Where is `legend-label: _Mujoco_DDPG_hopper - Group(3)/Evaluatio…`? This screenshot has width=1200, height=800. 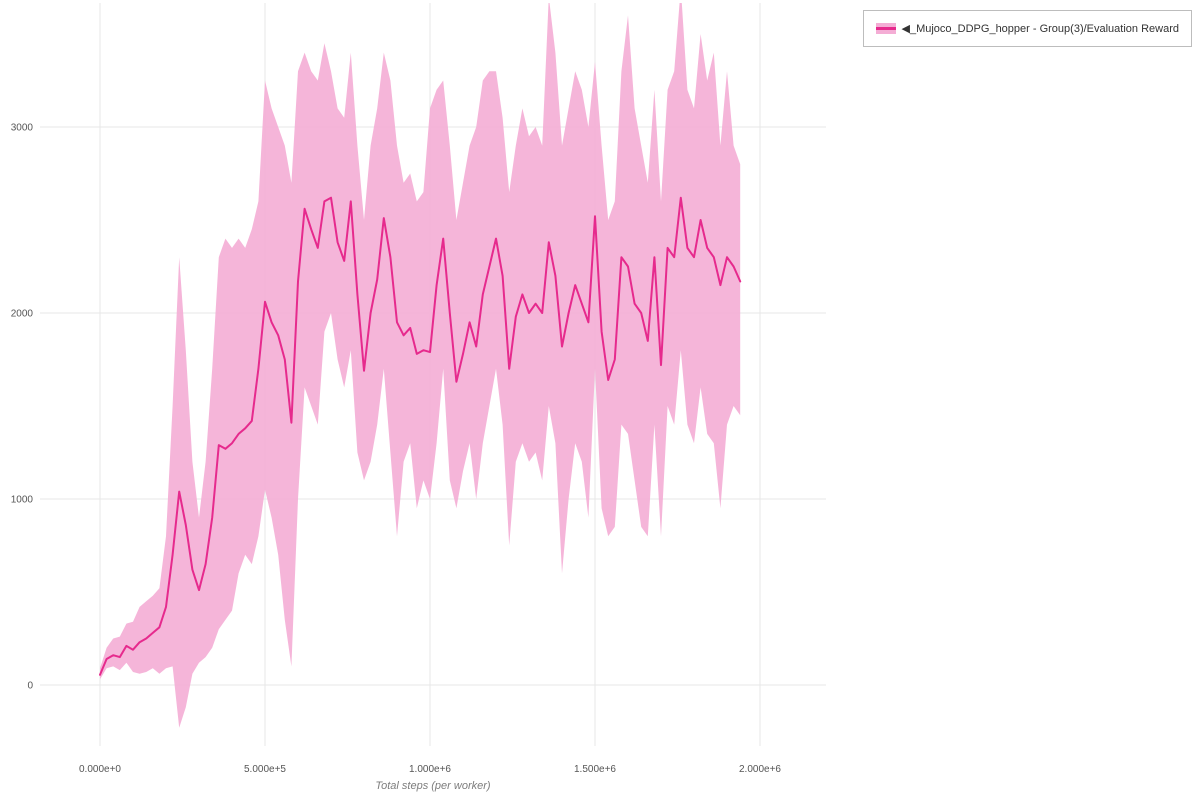
legend-label: _Mujoco_DDPG_hopper - Group(3)/Evaluatio… is located at coordinates (1044, 28).